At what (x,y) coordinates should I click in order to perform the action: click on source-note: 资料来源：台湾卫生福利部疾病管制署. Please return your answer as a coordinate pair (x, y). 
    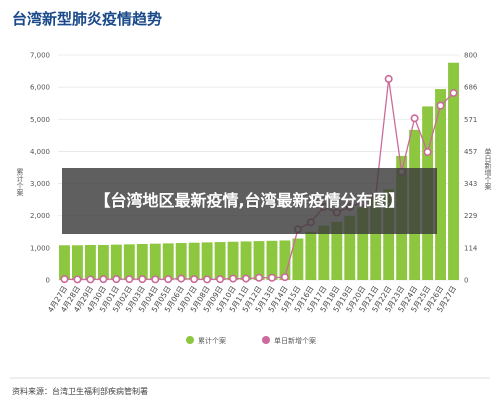
    Looking at the image, I should click on (80, 391).